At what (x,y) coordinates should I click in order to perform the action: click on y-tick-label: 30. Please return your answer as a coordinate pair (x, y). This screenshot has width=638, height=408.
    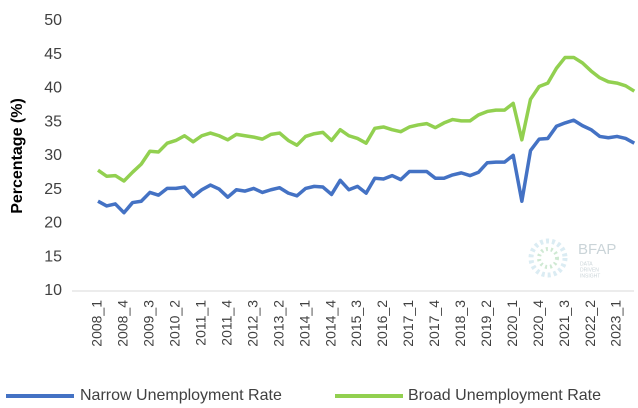
    Looking at the image, I should click on (53, 155).